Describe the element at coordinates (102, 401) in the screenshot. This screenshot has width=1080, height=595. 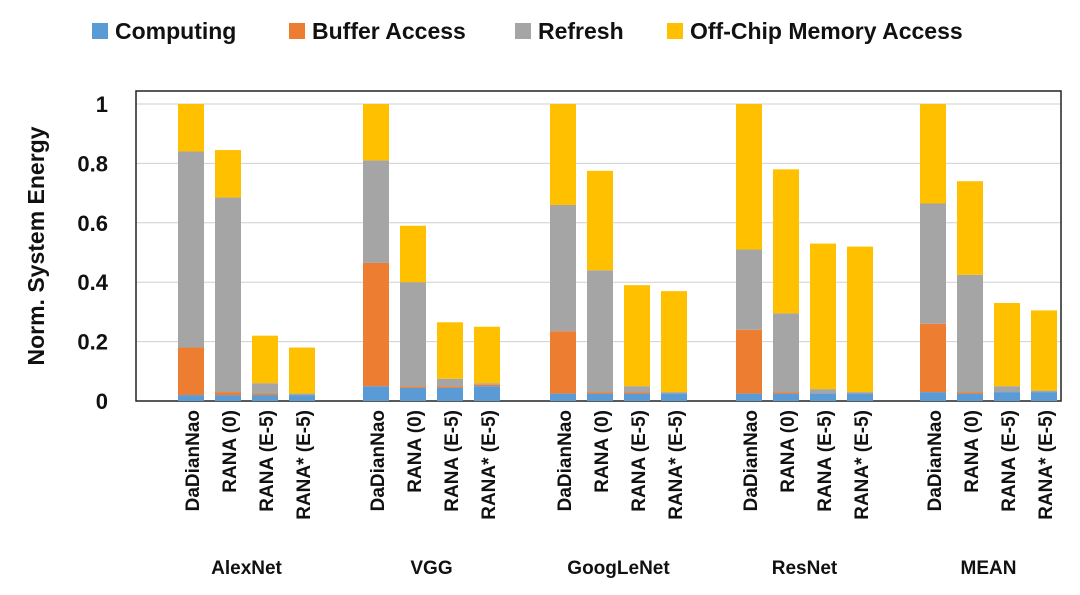
I see `y-tick-label: 0` at that location.